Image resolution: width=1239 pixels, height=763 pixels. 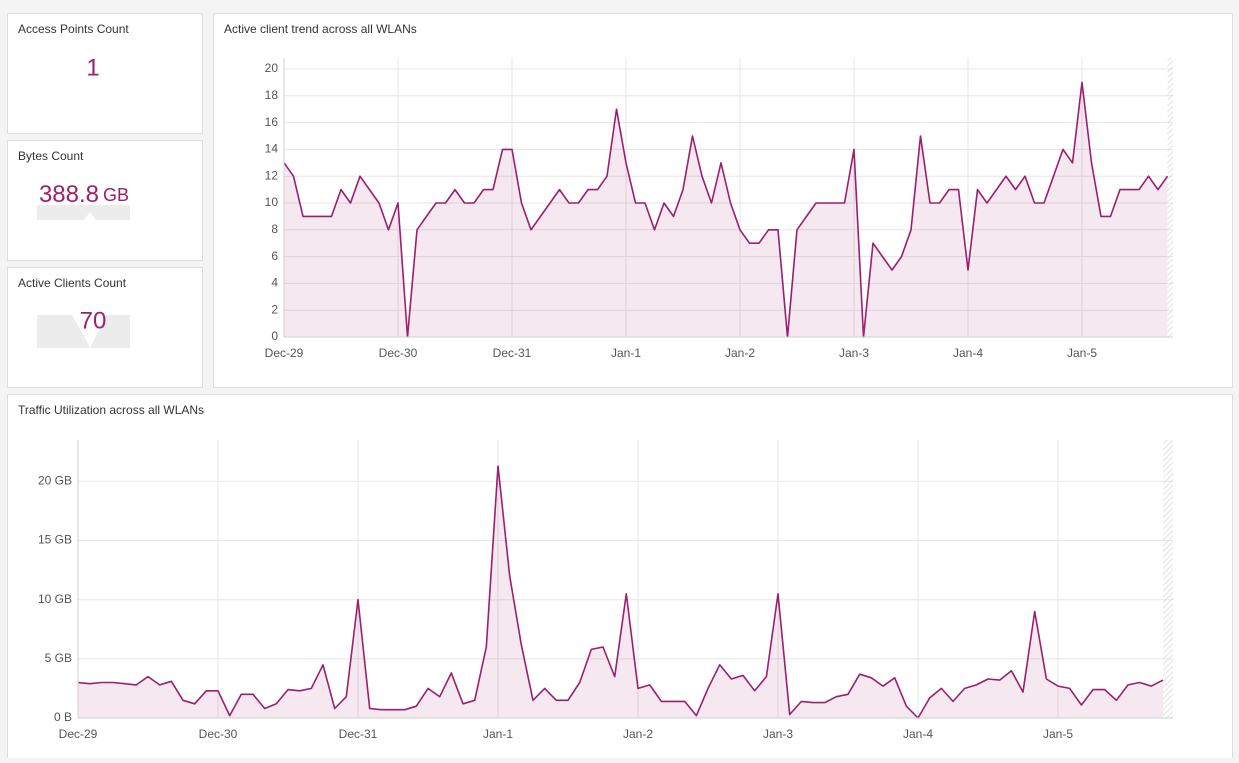 I want to click on y-tick-label: 4, so click(x=274, y=283).